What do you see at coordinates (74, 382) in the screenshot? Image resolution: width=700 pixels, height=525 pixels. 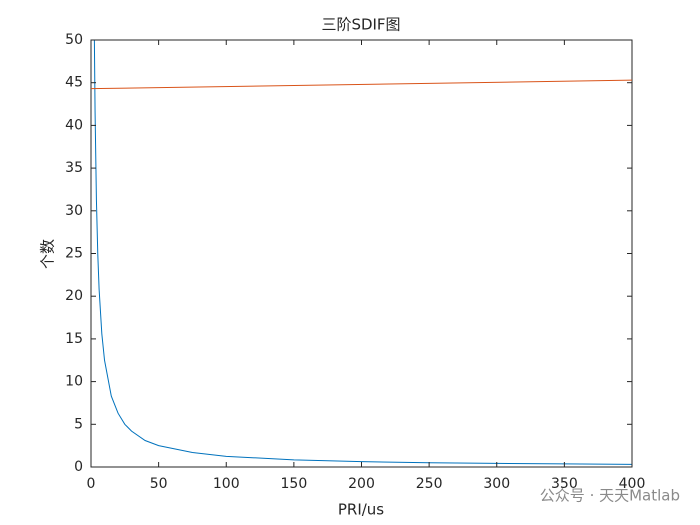 I see `y-tick-label: 10` at bounding box center [74, 382].